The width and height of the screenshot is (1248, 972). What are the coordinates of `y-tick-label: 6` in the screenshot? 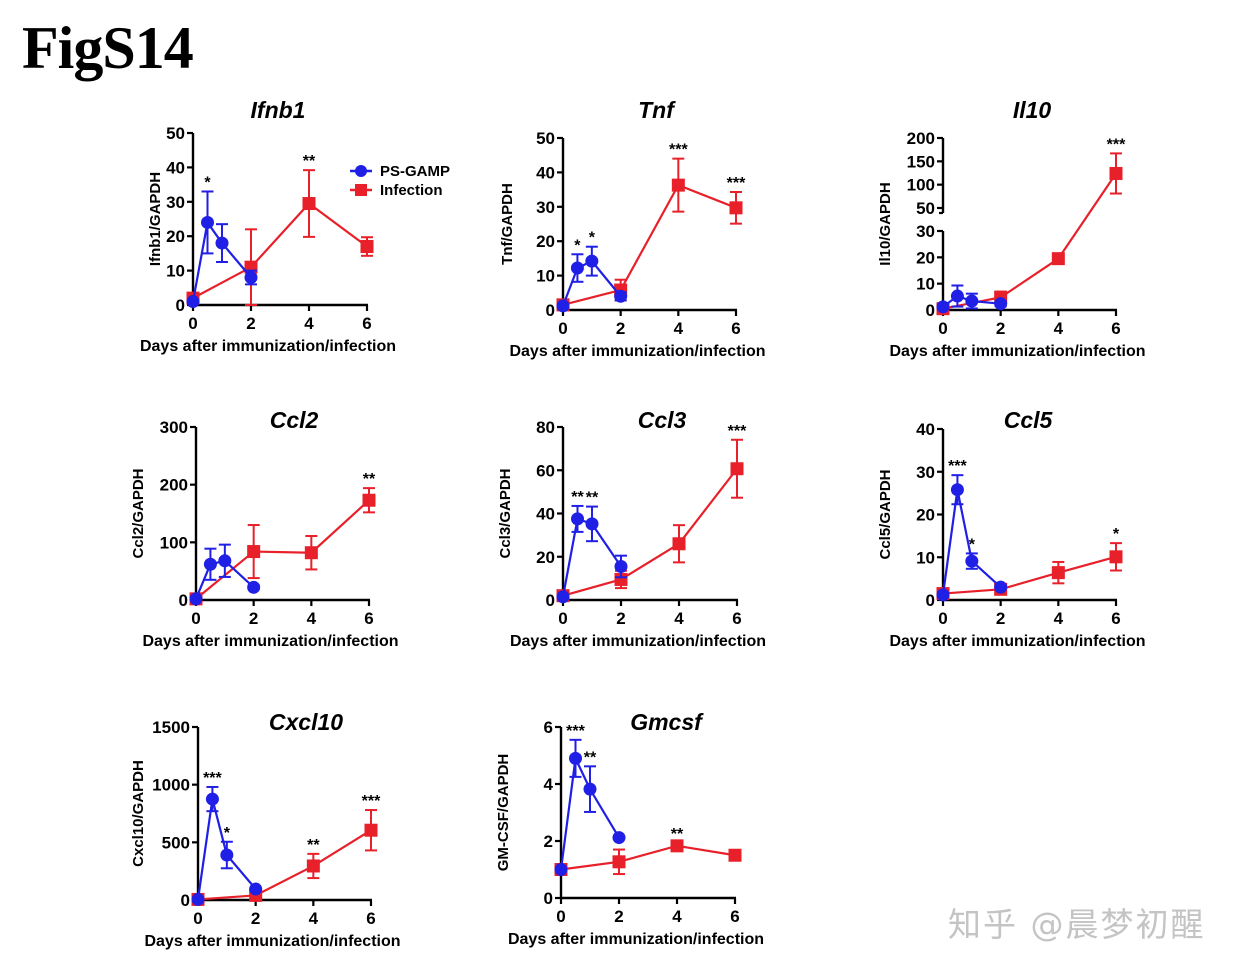 It's located at (548, 727).